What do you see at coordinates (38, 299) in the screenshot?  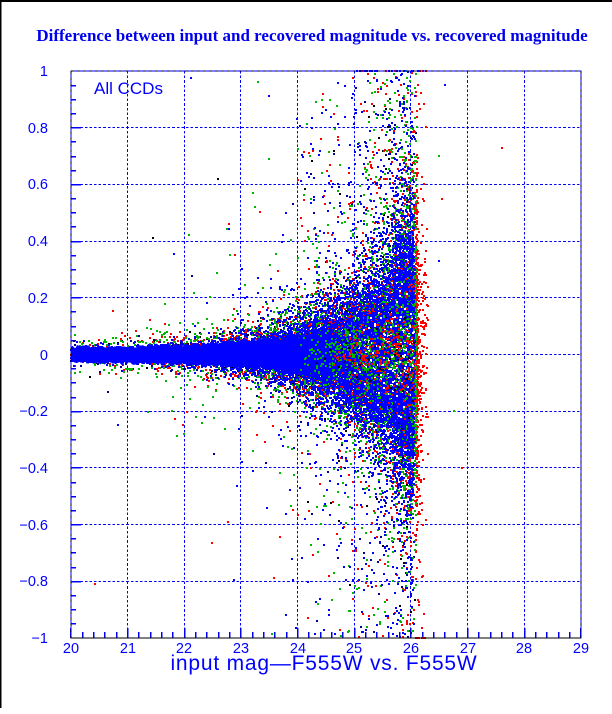 I see `svg-text: 0.2` at bounding box center [38, 299].